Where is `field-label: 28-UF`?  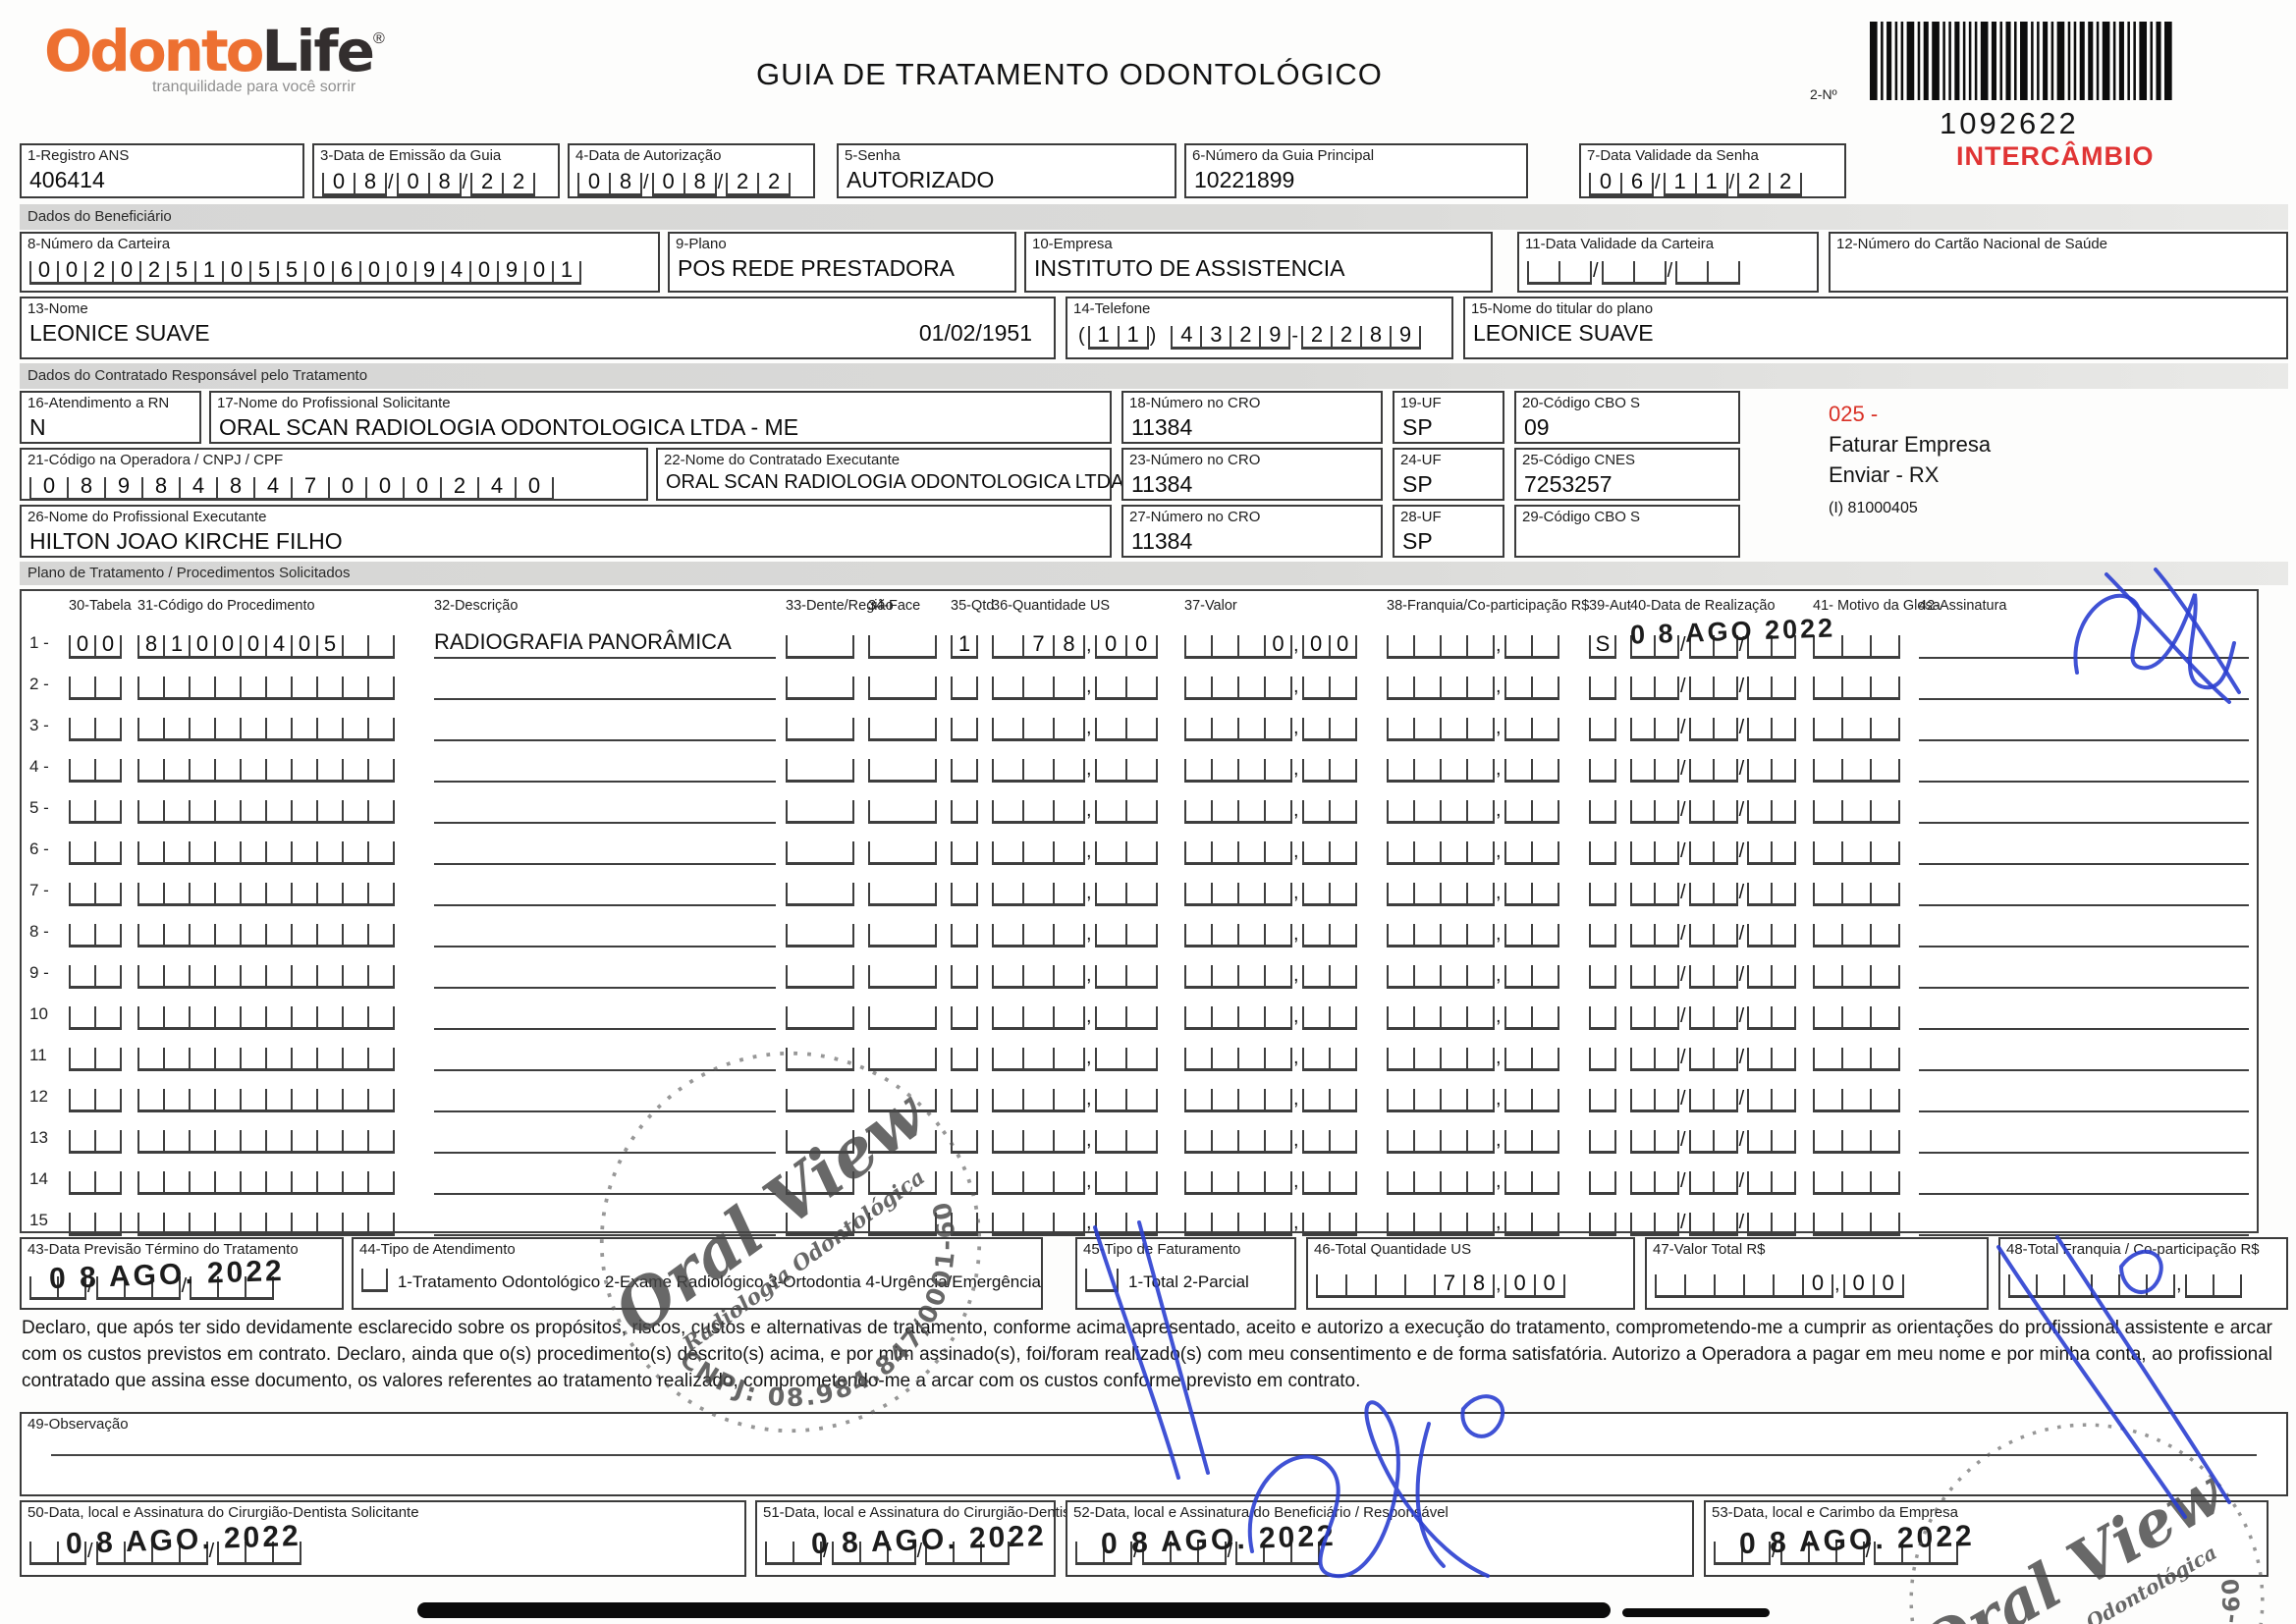
field-label: 28-UF is located at coordinates (1421, 517).